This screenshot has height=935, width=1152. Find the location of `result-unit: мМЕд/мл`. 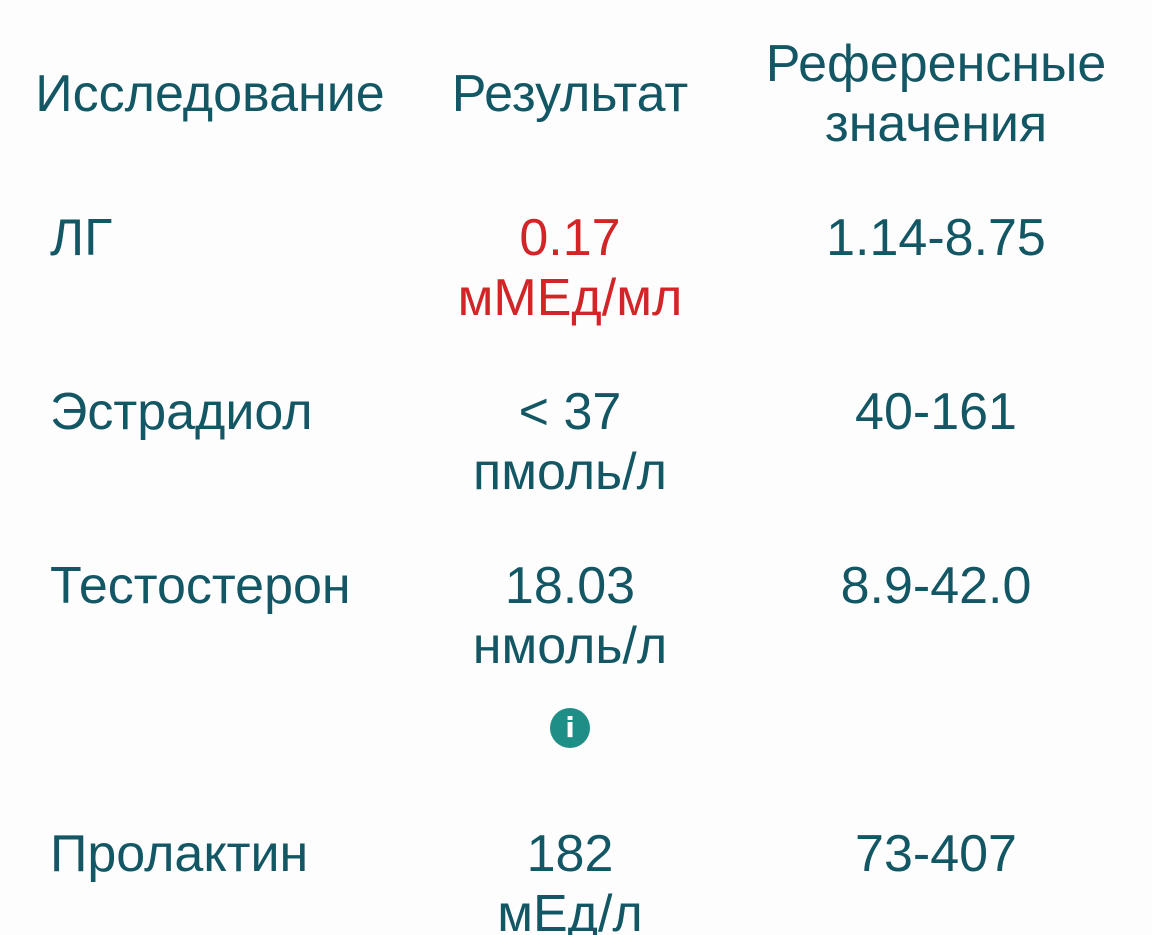

result-unit: мМЕд/мл is located at coordinates (570, 298).